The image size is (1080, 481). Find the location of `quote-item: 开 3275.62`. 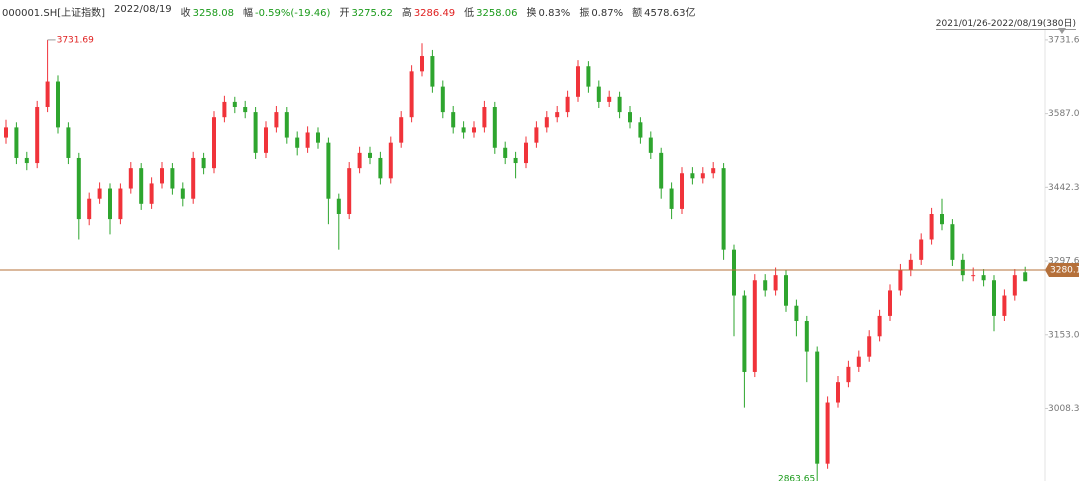

quote-item: 开 3275.62 is located at coordinates (365, 11).